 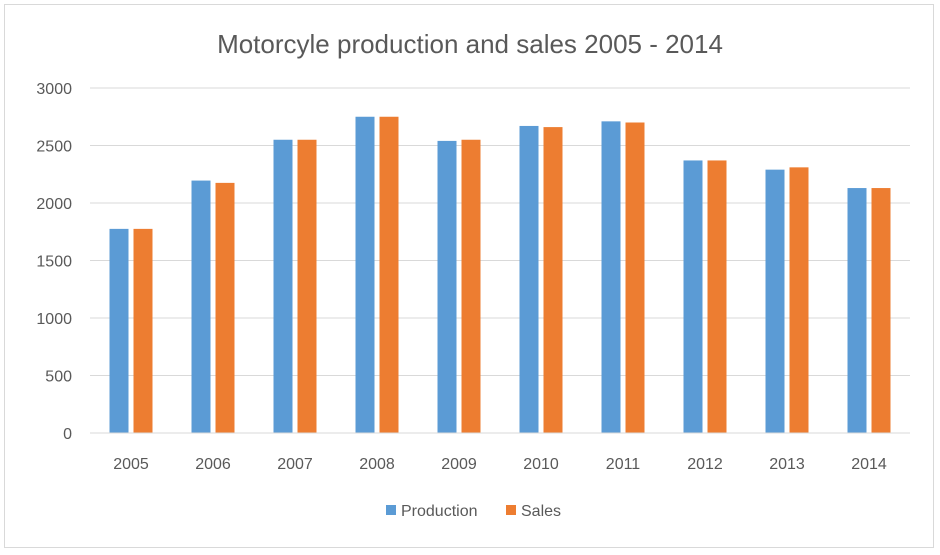 What do you see at coordinates (623, 464) in the screenshot?
I see `x-tick-label: 2011` at bounding box center [623, 464].